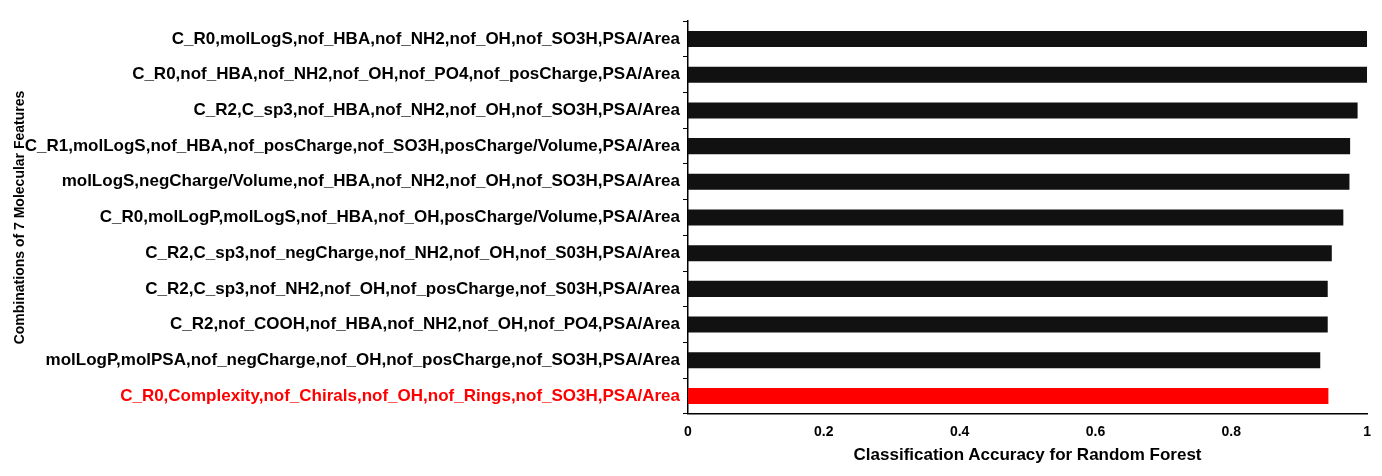  What do you see at coordinates (1231, 431) in the screenshot?
I see `x-tick-label: 0.8` at bounding box center [1231, 431].